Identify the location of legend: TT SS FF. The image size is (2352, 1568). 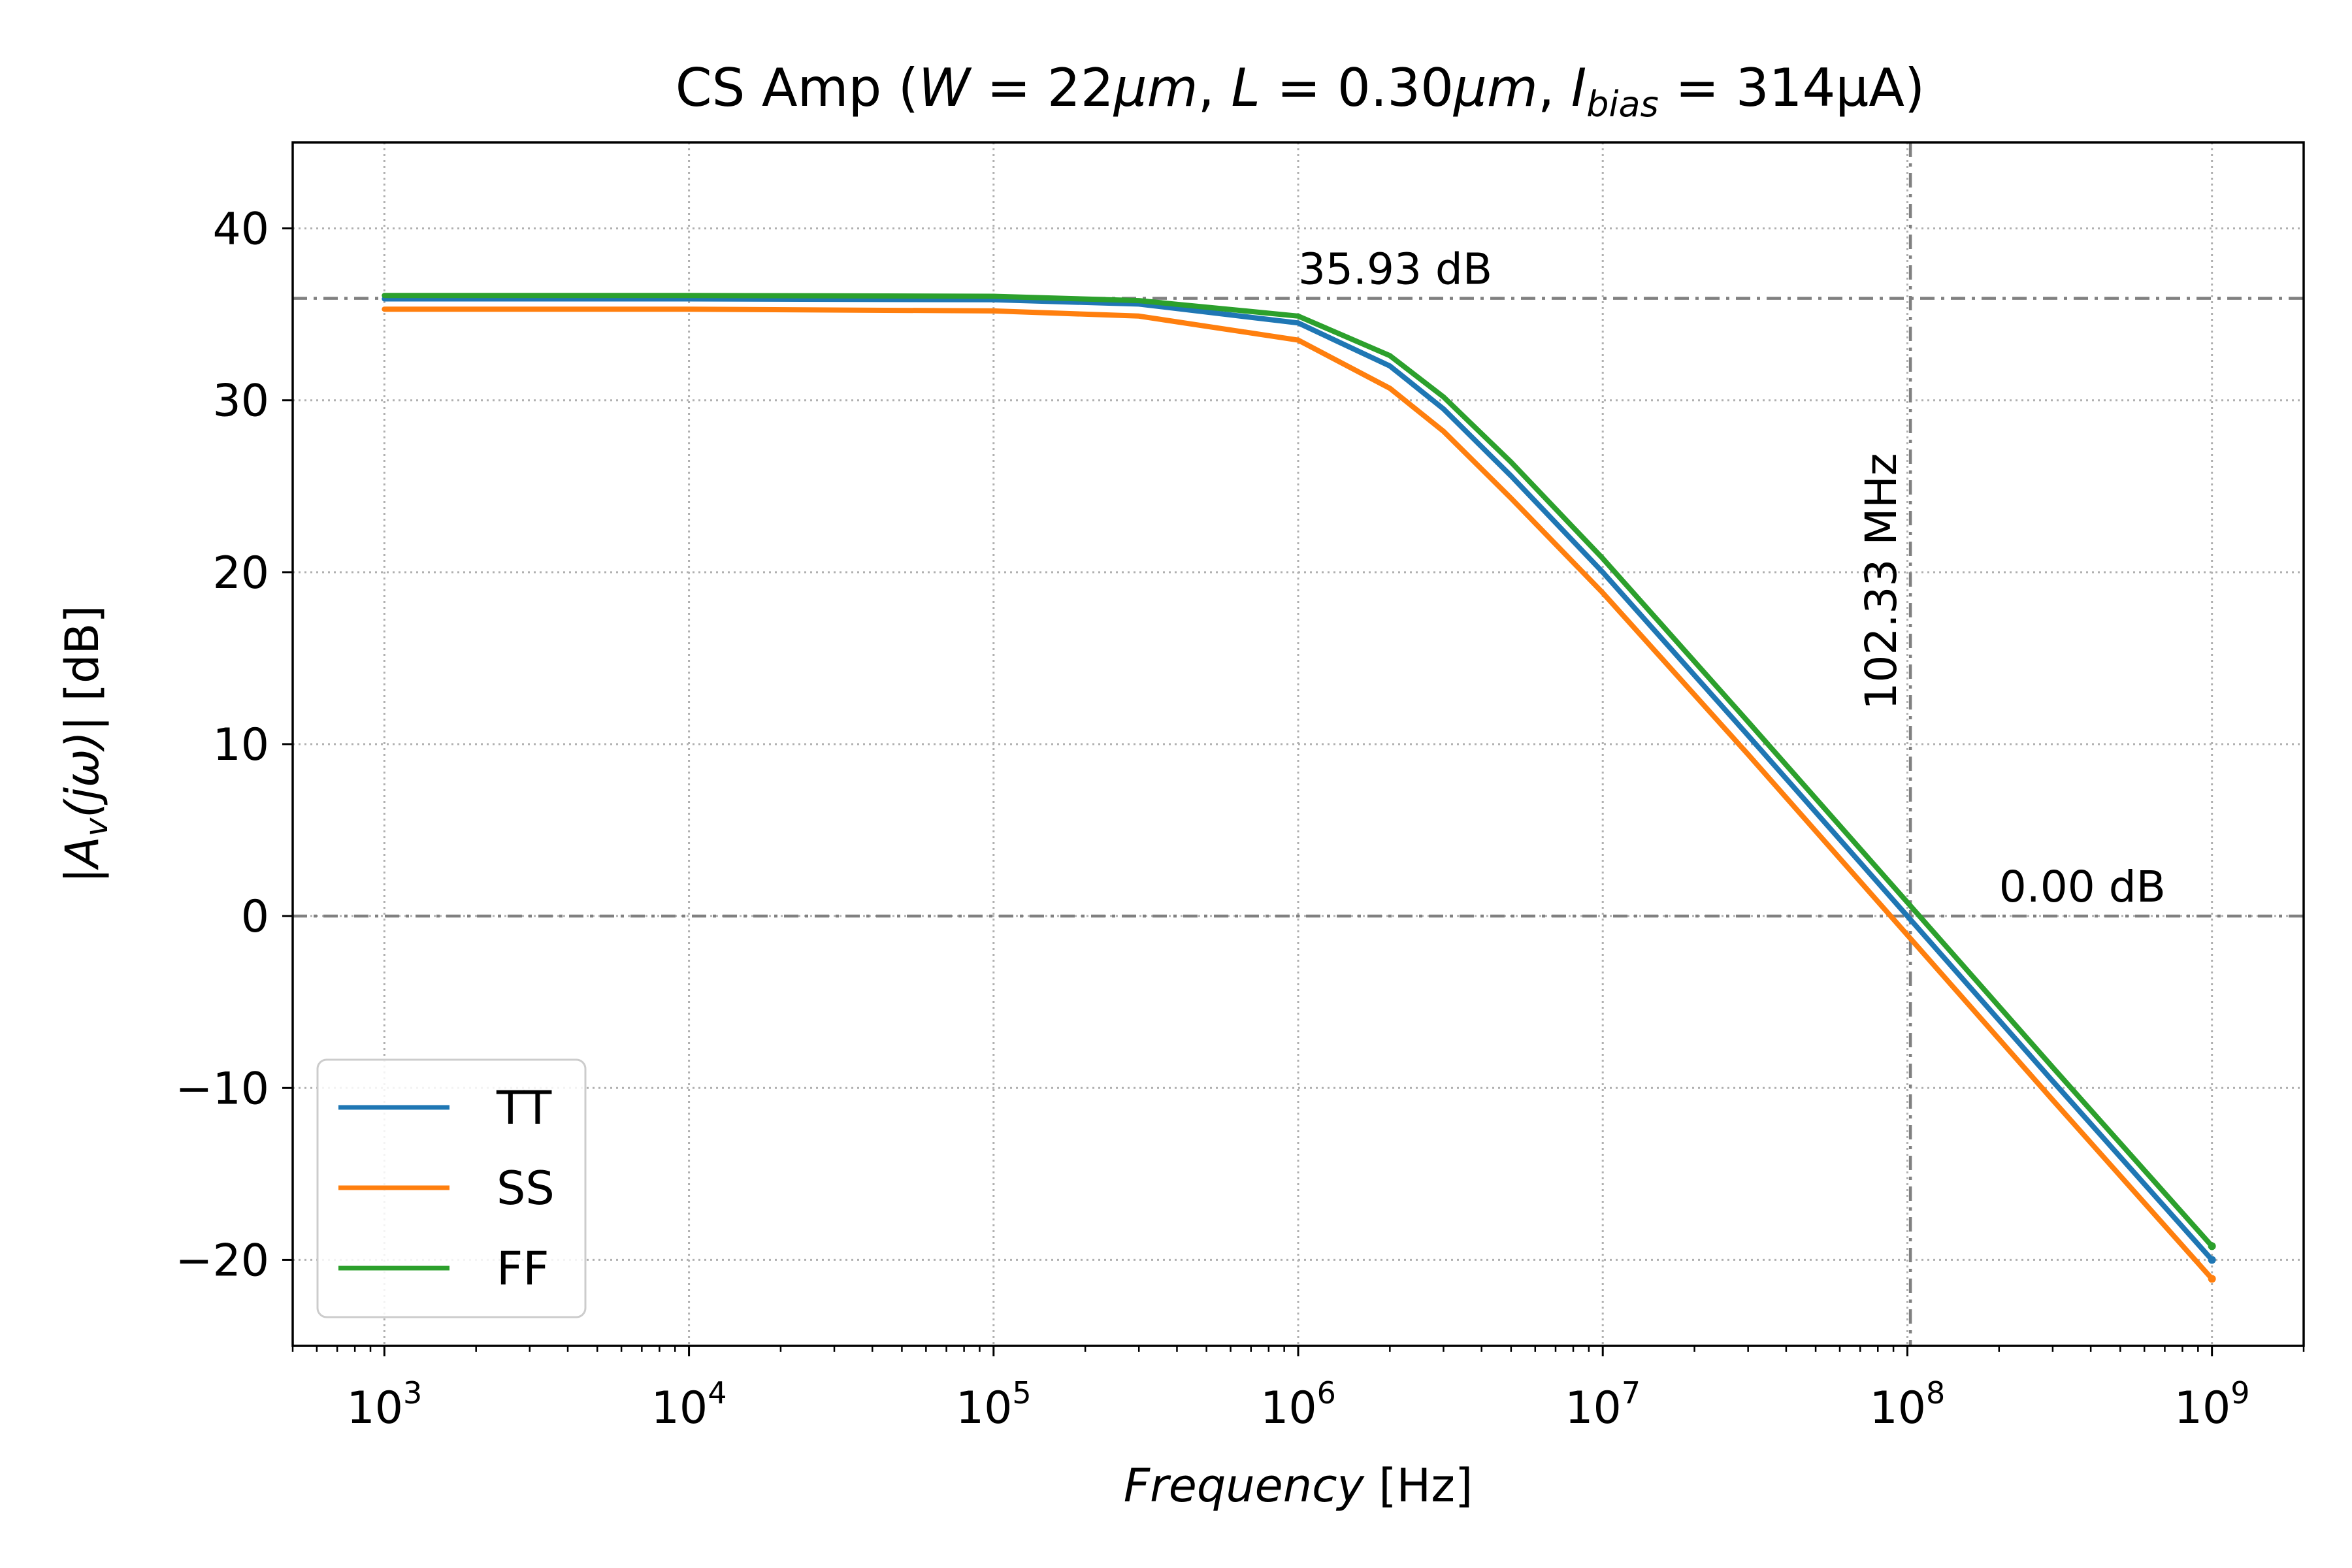
(451, 1188).